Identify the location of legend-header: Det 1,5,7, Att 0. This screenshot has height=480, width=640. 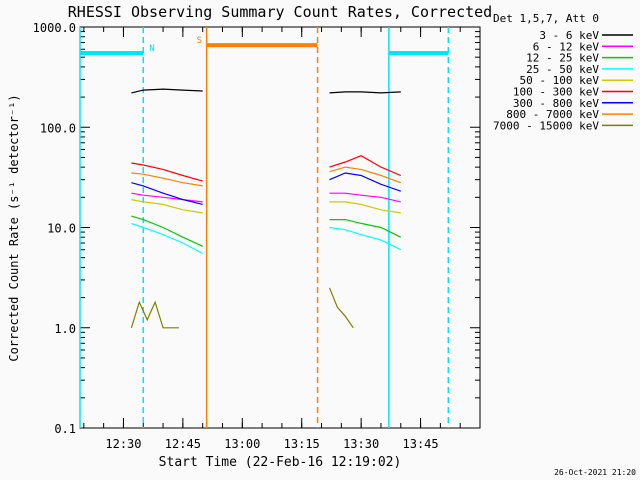
(546, 18).